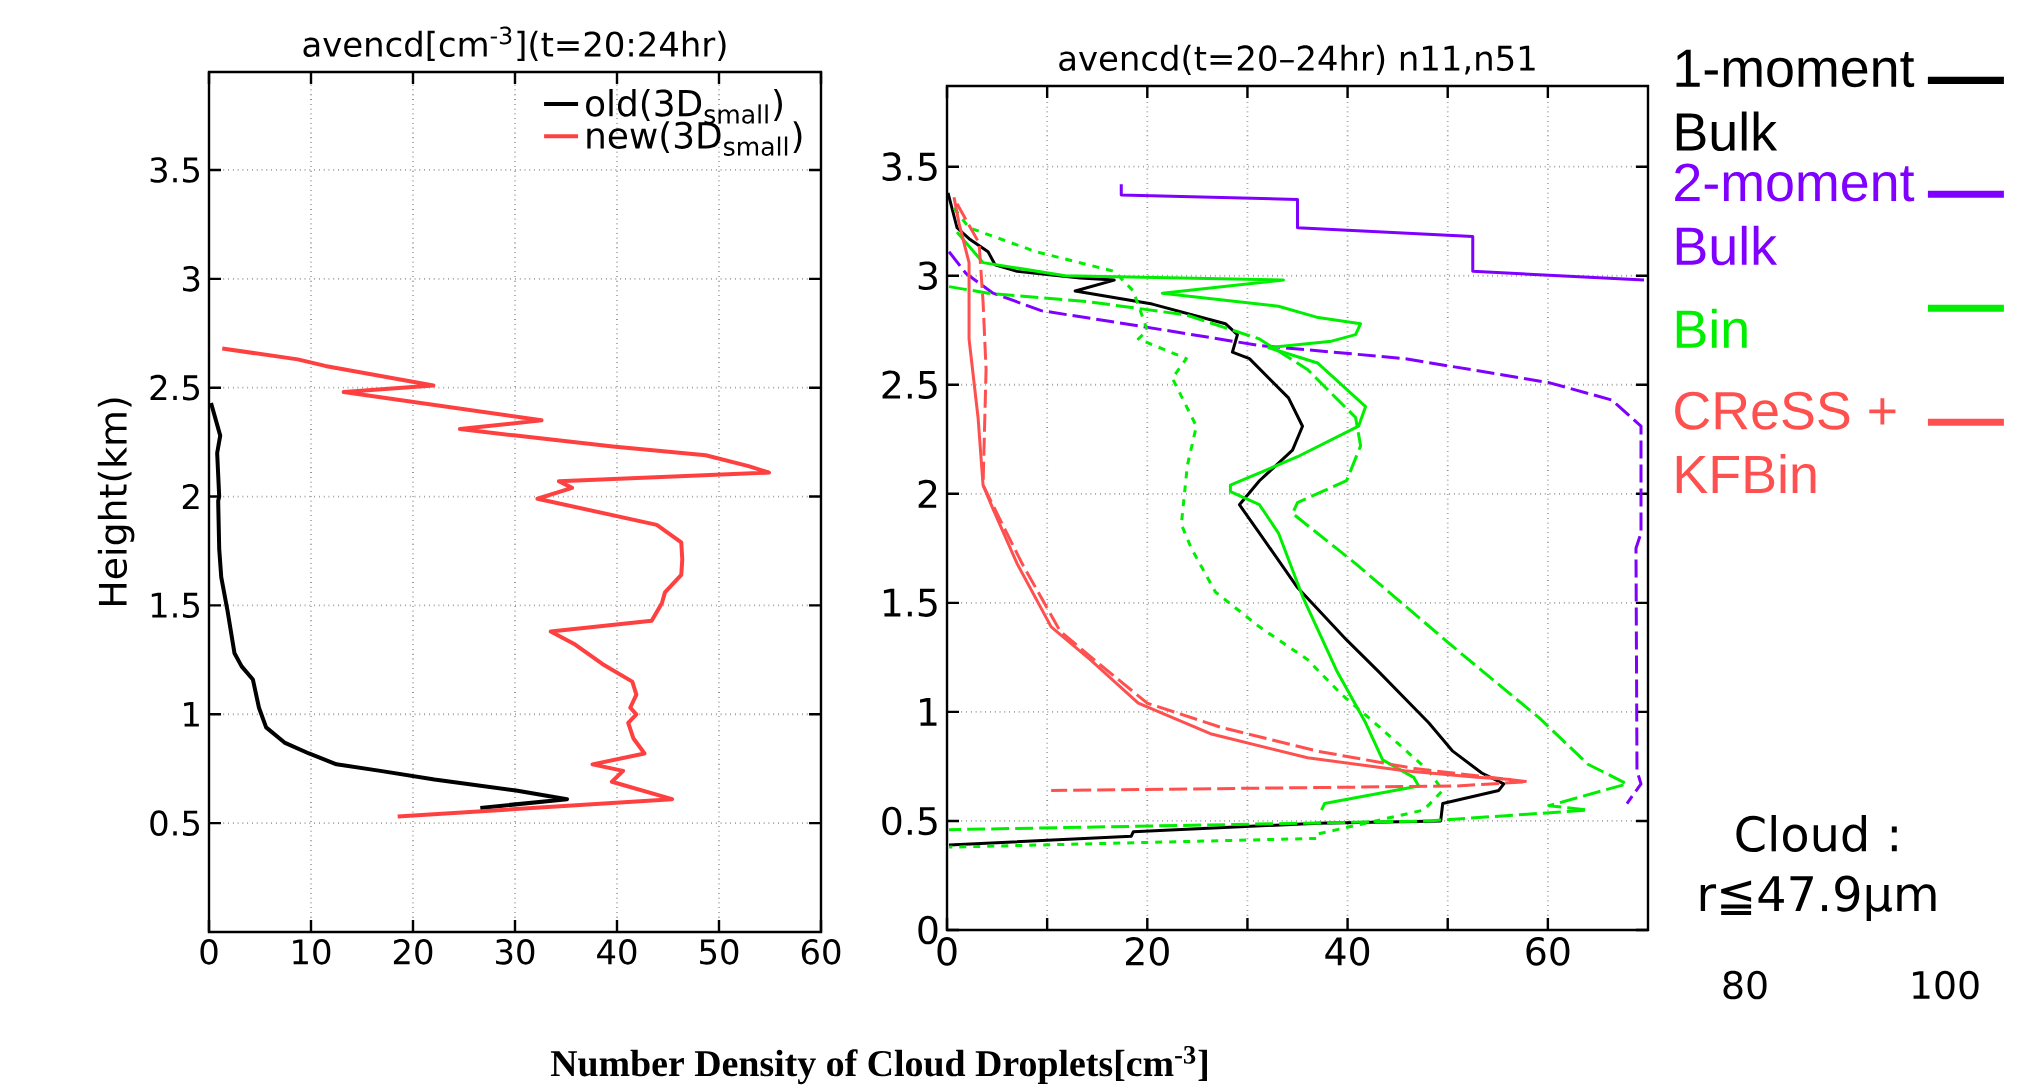  What do you see at coordinates (928, 930) in the screenshot?
I see `y-tick-label: 0` at bounding box center [928, 930].